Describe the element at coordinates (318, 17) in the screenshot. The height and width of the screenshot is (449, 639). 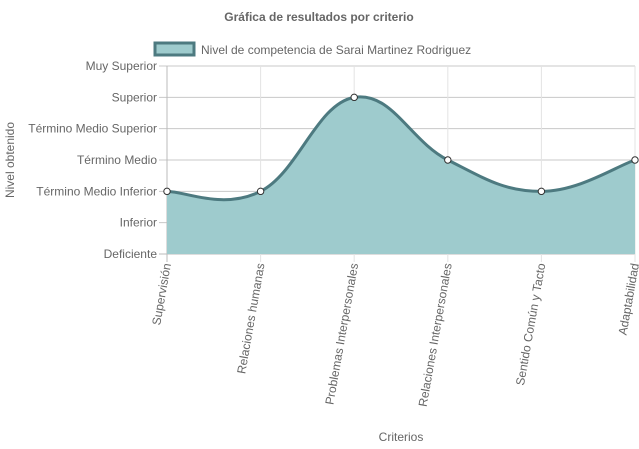
I see `chart-title: Gráfica de resultados por criterio` at that location.